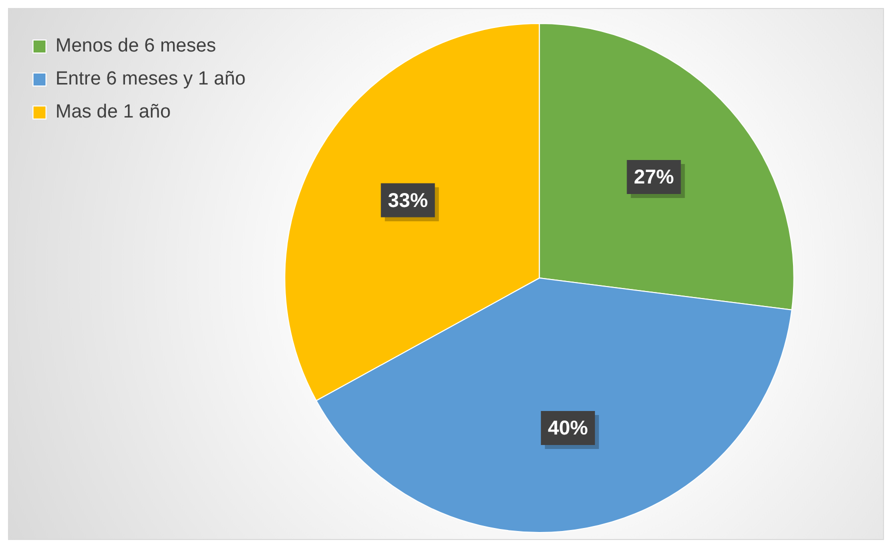  I want to click on legend-label: Mas de 1 año, so click(113, 112).